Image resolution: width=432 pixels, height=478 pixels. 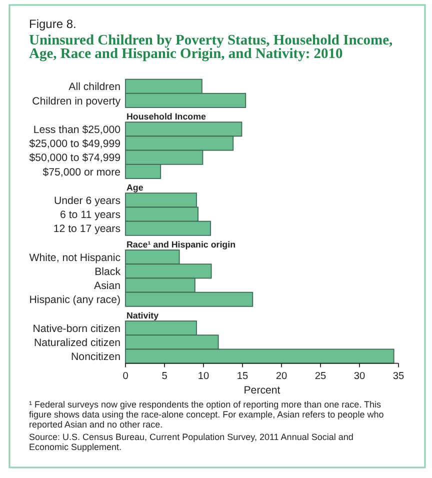 What do you see at coordinates (90, 215) in the screenshot?
I see `y-tick-label: 6 to 11 years` at bounding box center [90, 215].